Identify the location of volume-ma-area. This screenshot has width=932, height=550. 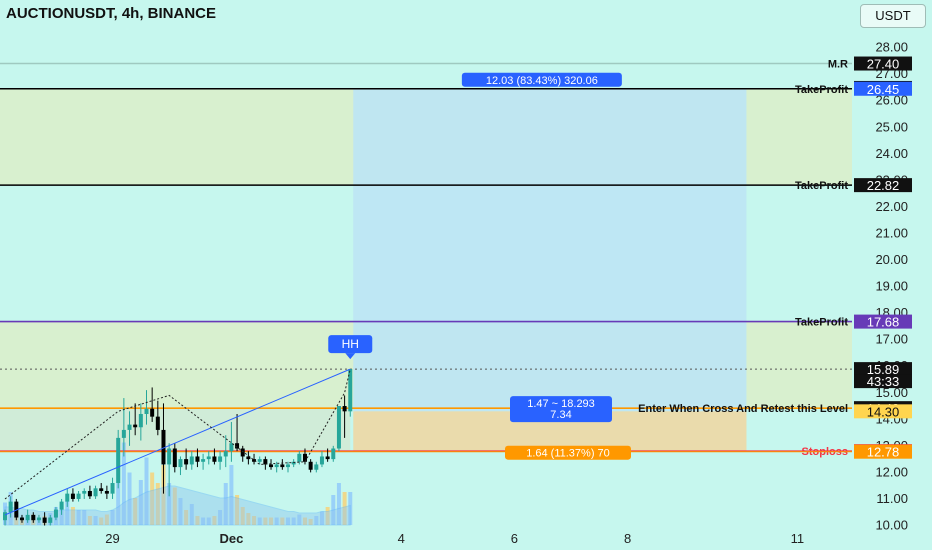
(177, 505).